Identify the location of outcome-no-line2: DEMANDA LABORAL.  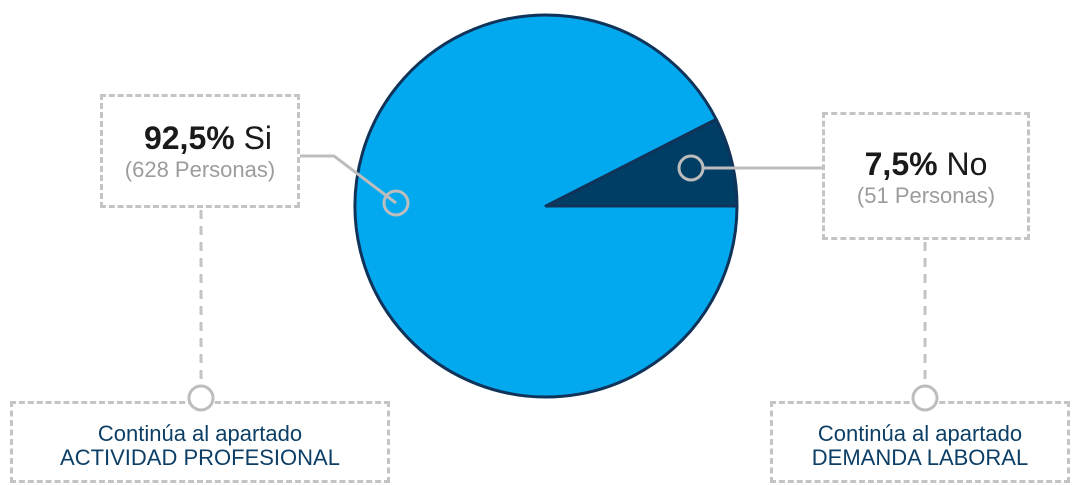
(920, 457).